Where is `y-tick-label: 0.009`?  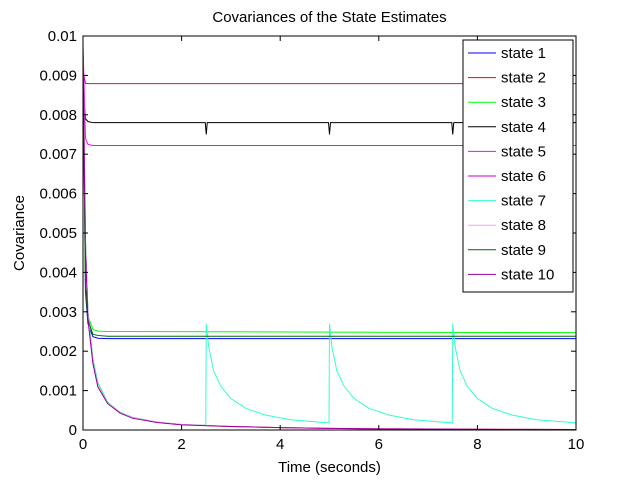 y-tick-label: 0.009 is located at coordinates (58, 75).